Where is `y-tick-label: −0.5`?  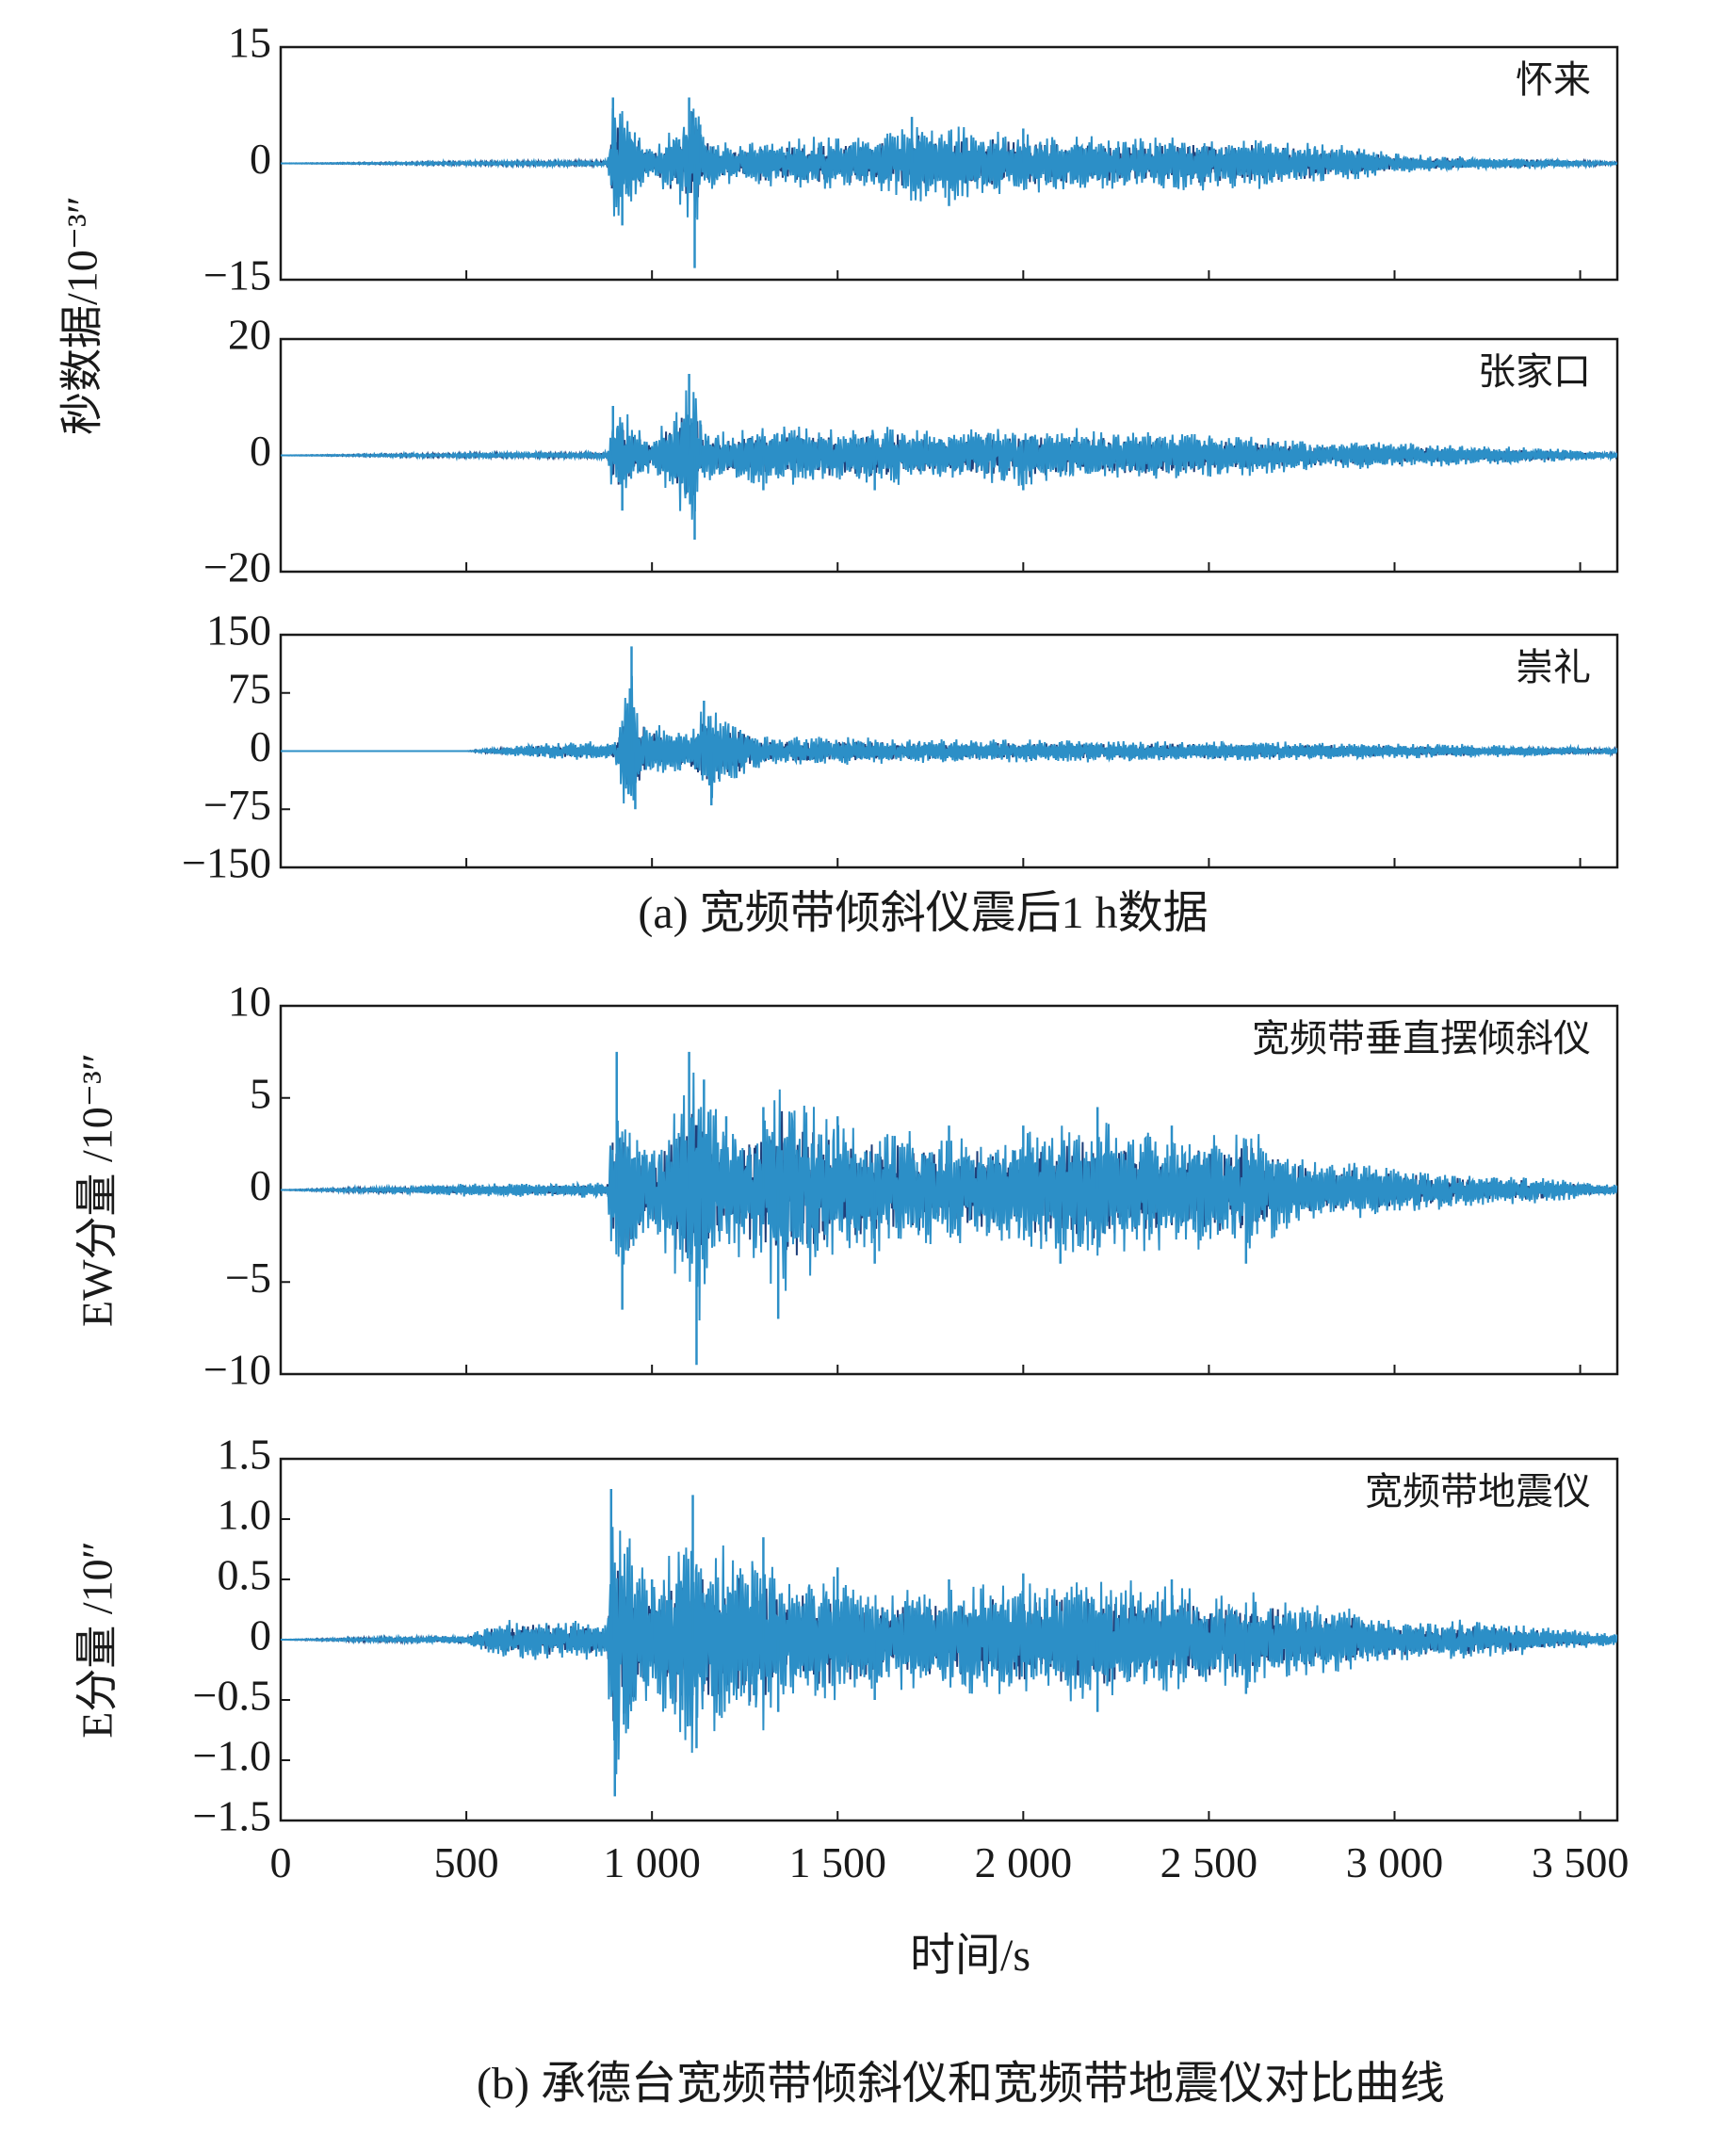
y-tick-label: −0.5 is located at coordinates (232, 1696).